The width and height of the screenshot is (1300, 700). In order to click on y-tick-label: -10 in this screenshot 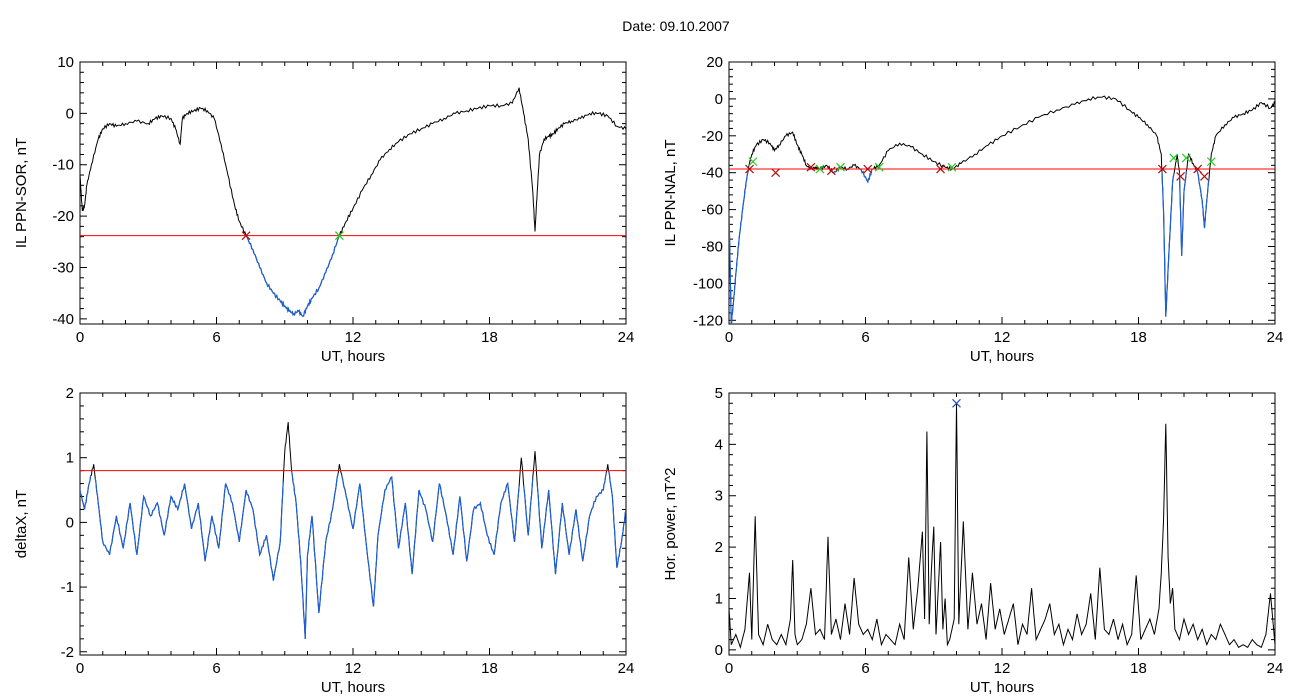, I will do `click(63, 165)`.